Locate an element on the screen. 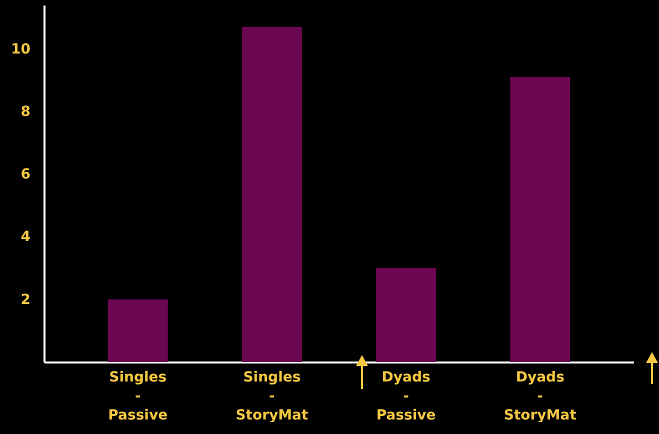  y-tick-label: 2 is located at coordinates (25, 300).